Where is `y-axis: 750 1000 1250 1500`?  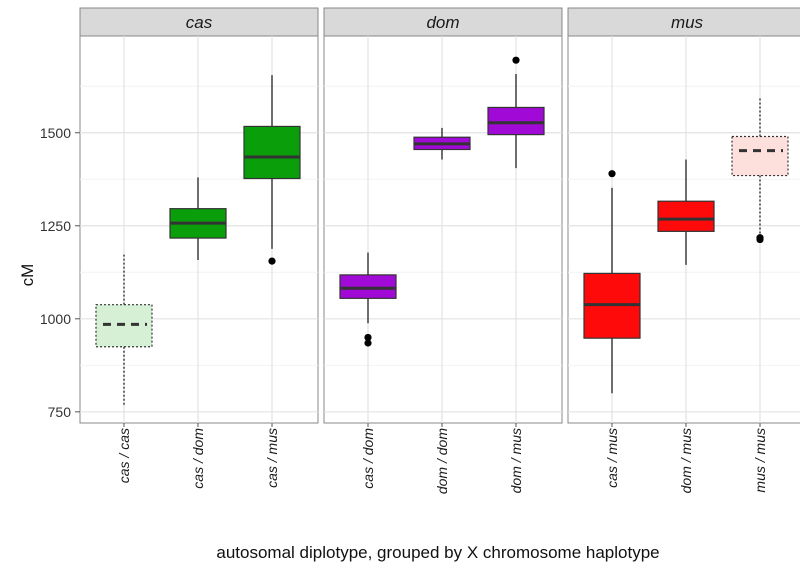 y-axis: 750 1000 1250 1500 is located at coordinates (60, 272).